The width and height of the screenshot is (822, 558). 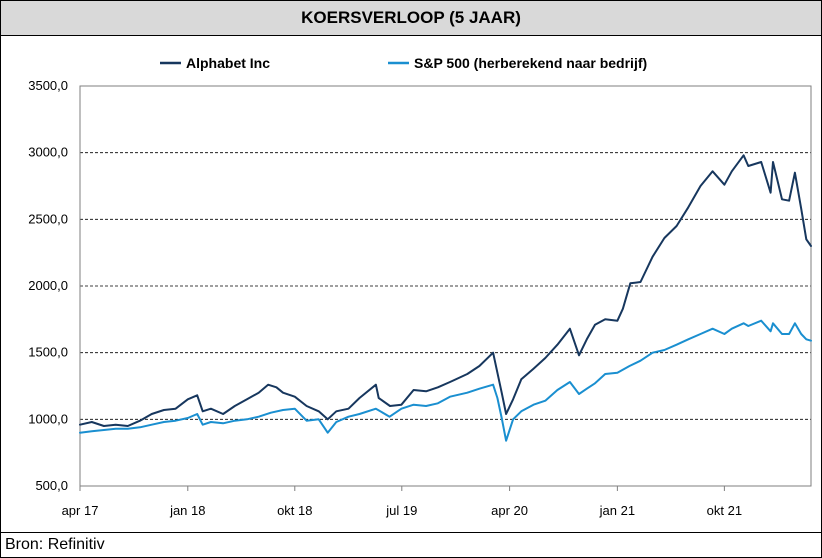 What do you see at coordinates (509, 510) in the screenshot?
I see `x-tick-label: apr 20` at bounding box center [509, 510].